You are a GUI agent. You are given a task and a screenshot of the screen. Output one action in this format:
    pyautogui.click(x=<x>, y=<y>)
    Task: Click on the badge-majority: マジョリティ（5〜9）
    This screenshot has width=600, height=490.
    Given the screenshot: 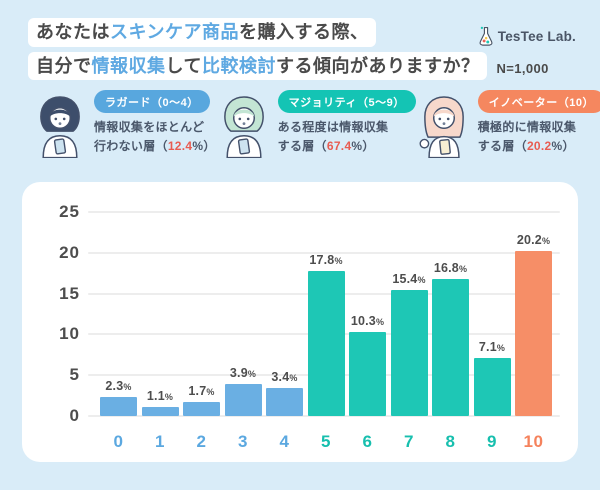 What is the action you would take?
    pyautogui.click(x=346, y=101)
    